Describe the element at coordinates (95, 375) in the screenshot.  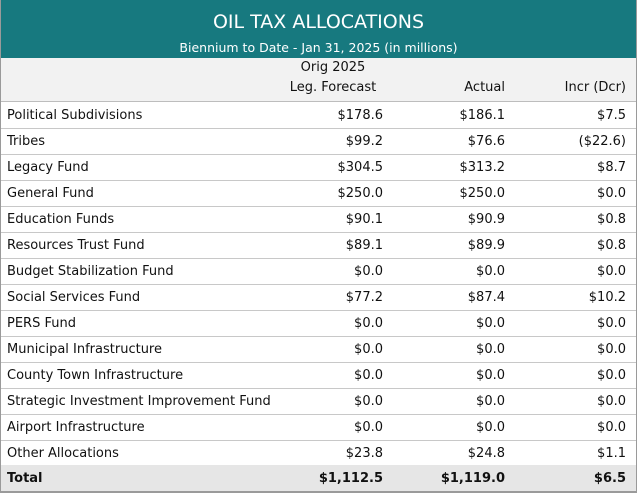
I see `row-label: County Town Infrastructure` at that location.